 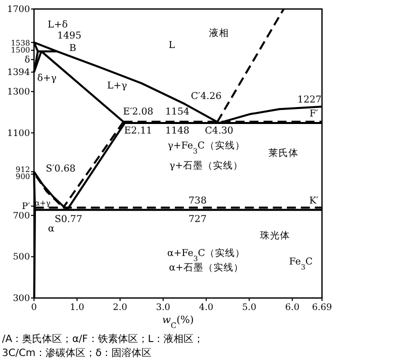 I want to click on y-tick-label: 1100, so click(x=18, y=133).